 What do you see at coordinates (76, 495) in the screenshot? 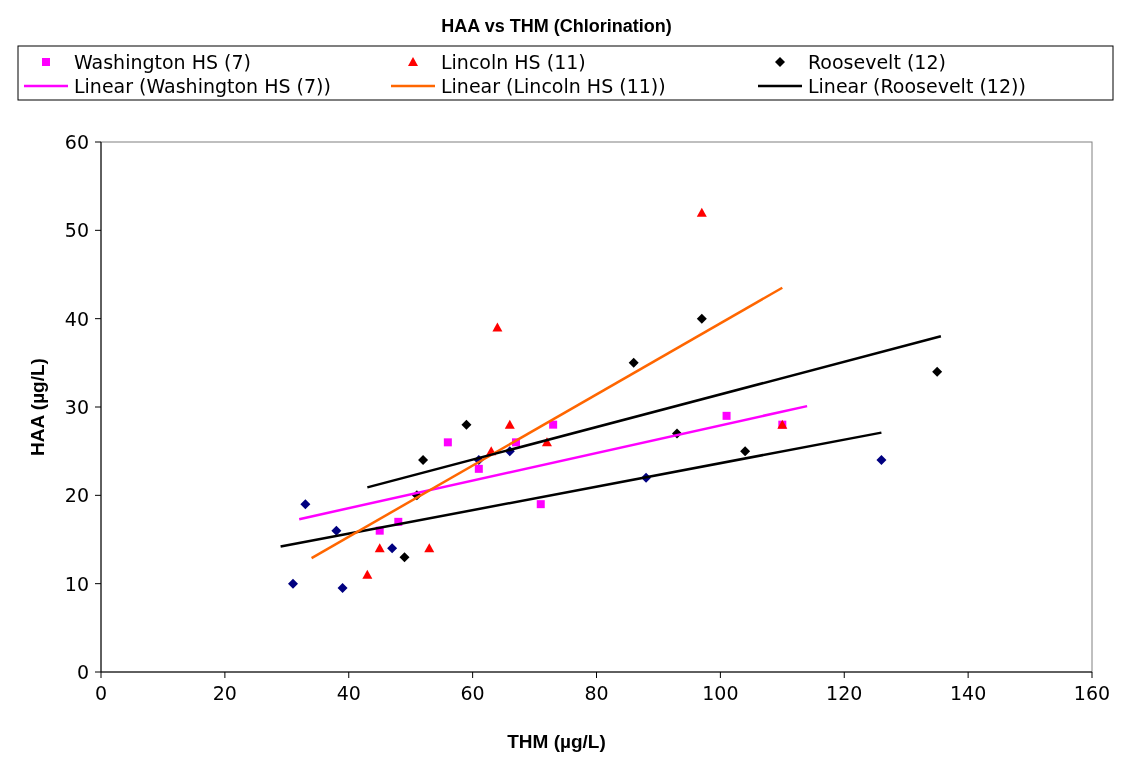
I see `y-tick-label: 20` at bounding box center [76, 495].